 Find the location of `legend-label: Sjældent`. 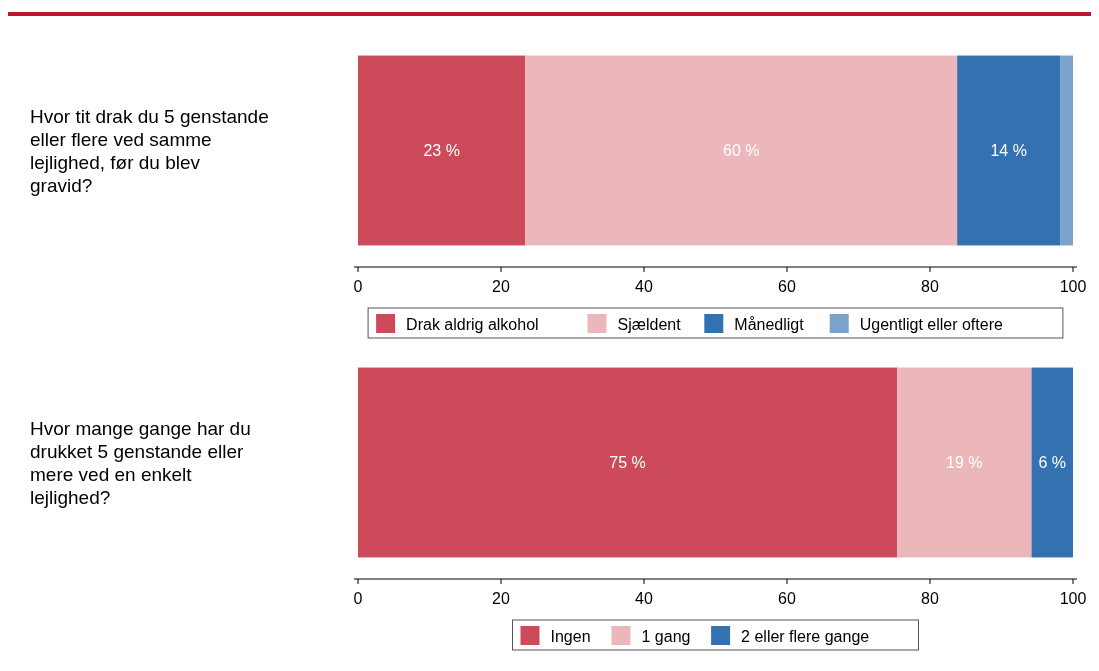

legend-label: Sjældent is located at coordinates (649, 324).